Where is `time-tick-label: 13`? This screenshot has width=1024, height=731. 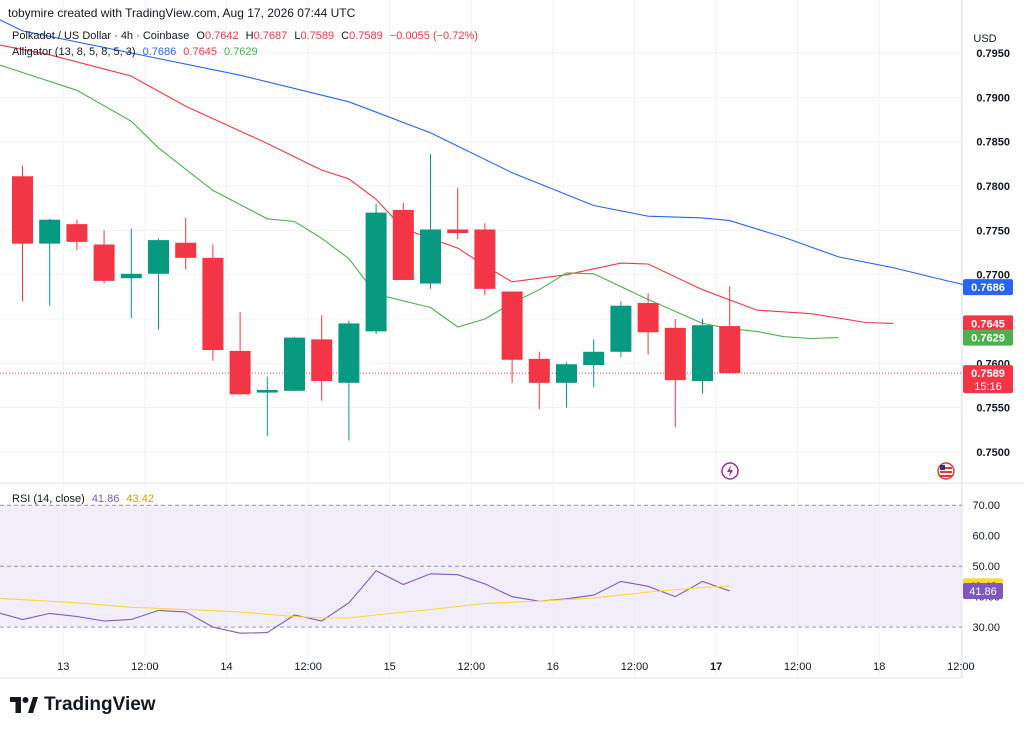 time-tick-label: 13 is located at coordinates (63, 667).